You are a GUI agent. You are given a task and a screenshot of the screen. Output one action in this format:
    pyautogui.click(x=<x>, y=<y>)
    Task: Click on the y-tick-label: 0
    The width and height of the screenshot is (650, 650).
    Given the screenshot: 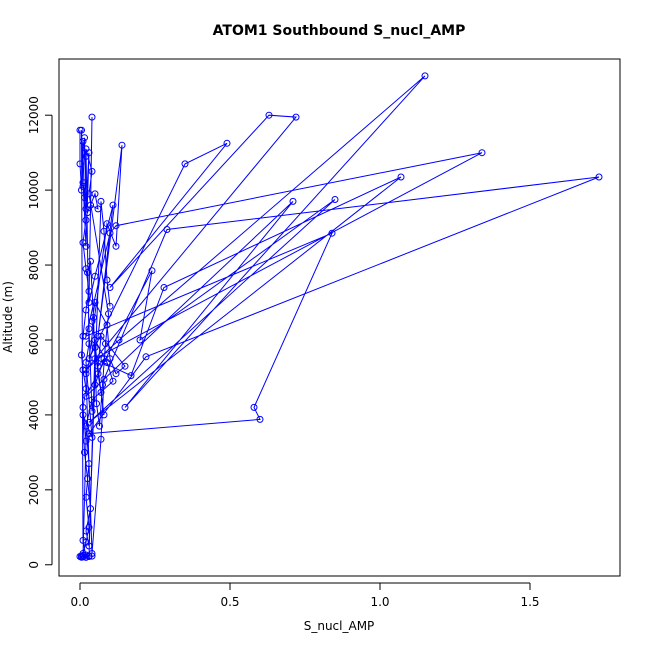 What is the action you would take?
    pyautogui.click(x=34, y=565)
    